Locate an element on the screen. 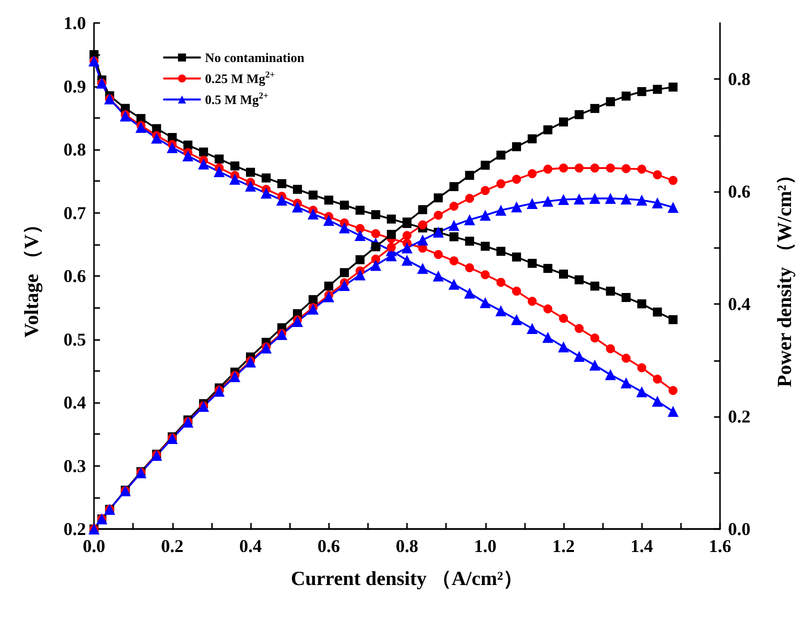  y2-tick-label: 0.4 is located at coordinates (739, 304).